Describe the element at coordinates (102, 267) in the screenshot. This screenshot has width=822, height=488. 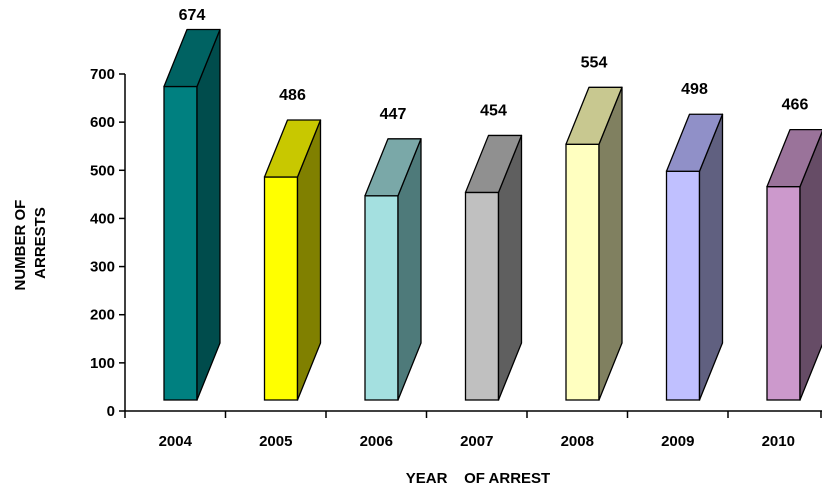
I see `y-tick-label: 300` at that location.